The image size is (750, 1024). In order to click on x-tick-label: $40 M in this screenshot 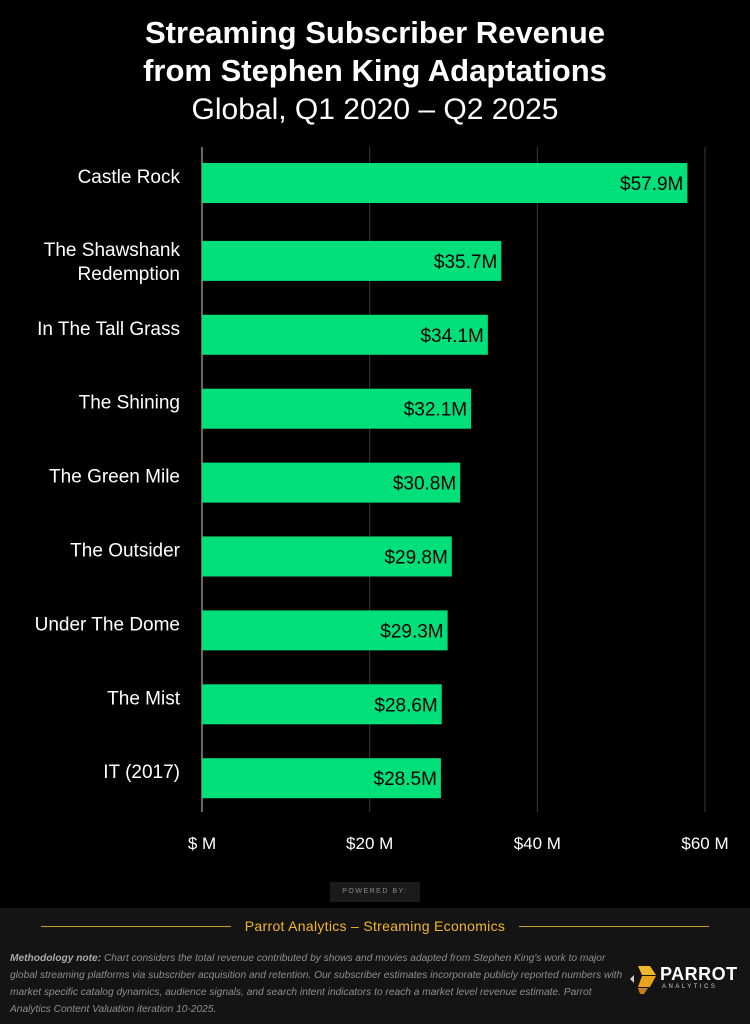, I will do `click(537, 843)`.